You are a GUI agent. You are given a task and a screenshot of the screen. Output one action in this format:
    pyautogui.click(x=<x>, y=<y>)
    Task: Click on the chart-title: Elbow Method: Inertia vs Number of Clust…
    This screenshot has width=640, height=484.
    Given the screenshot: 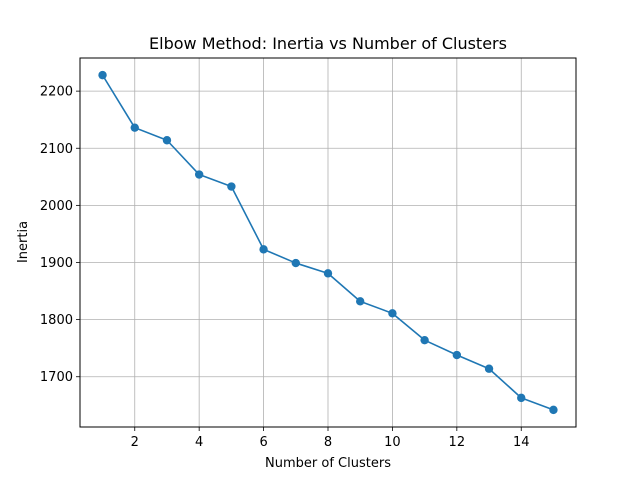 What is the action you would take?
    pyautogui.click(x=328, y=43)
    